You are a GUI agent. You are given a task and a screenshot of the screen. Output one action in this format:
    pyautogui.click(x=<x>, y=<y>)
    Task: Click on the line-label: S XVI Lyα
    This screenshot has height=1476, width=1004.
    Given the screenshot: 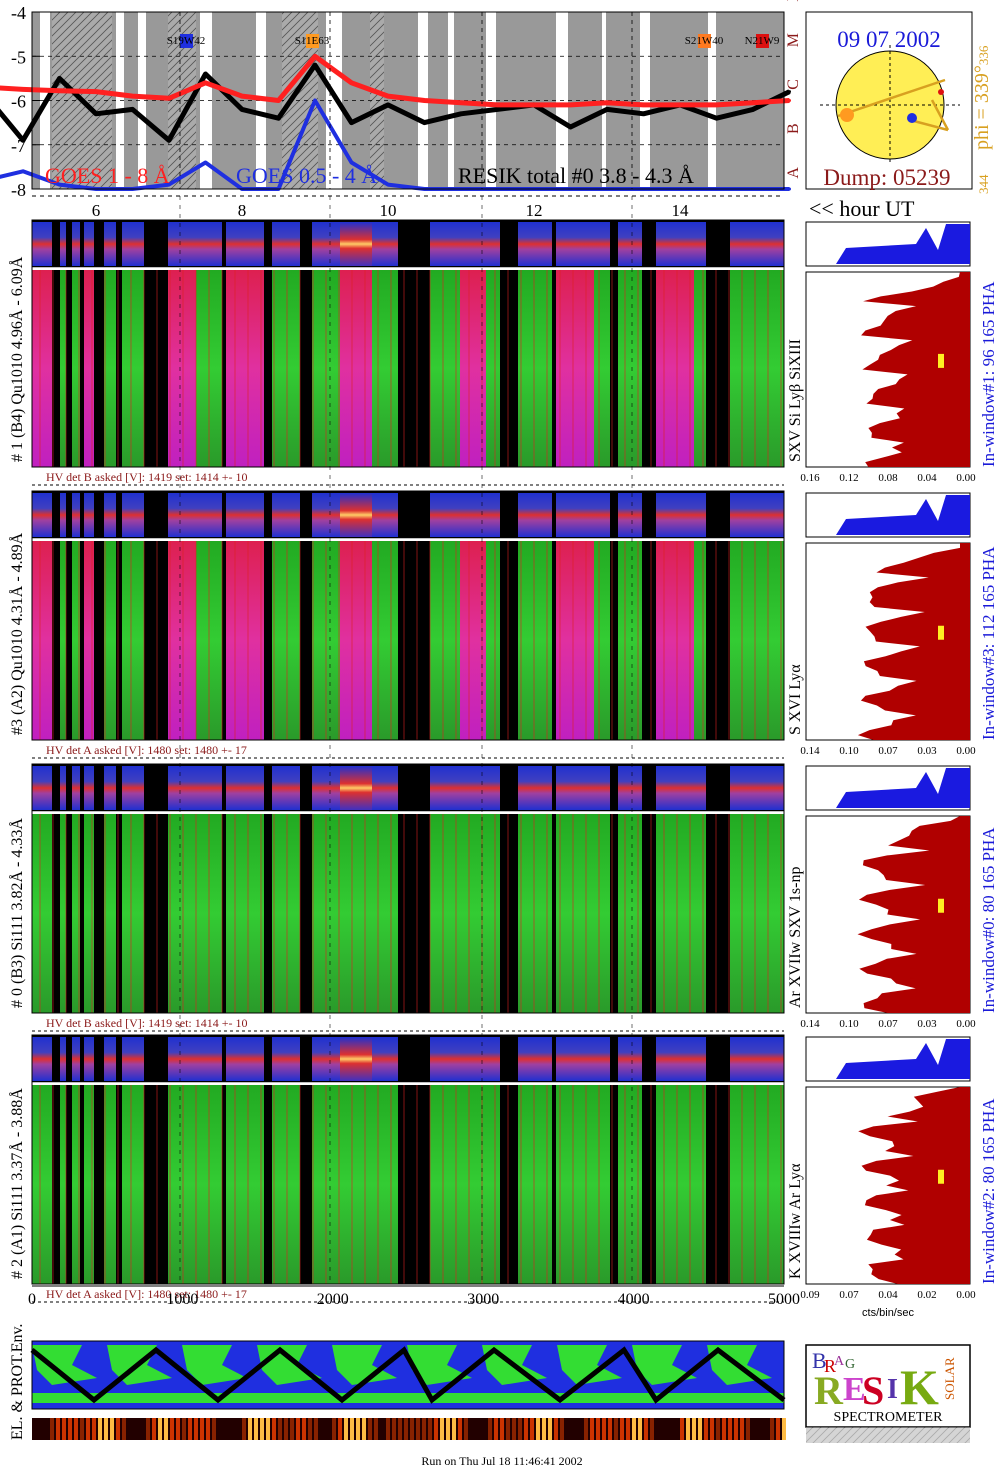 What is the action you would take?
    pyautogui.click(x=795, y=699)
    